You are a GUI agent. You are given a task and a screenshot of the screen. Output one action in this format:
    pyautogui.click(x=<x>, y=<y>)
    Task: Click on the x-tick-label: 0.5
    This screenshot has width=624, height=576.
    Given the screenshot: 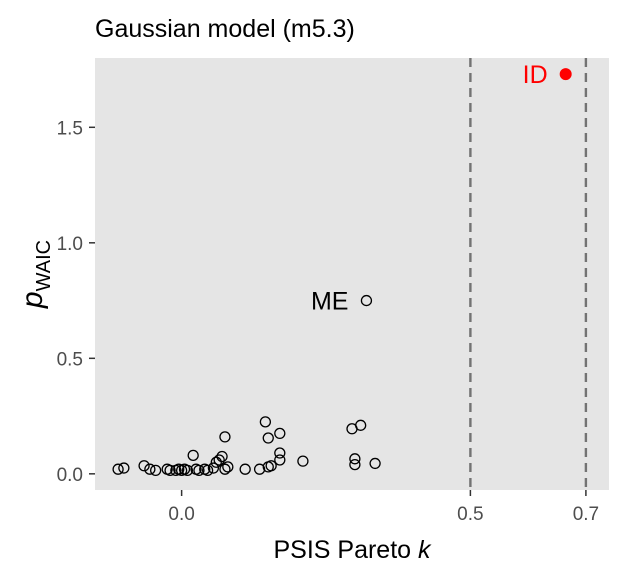 What is the action you would take?
    pyautogui.click(x=470, y=514)
    